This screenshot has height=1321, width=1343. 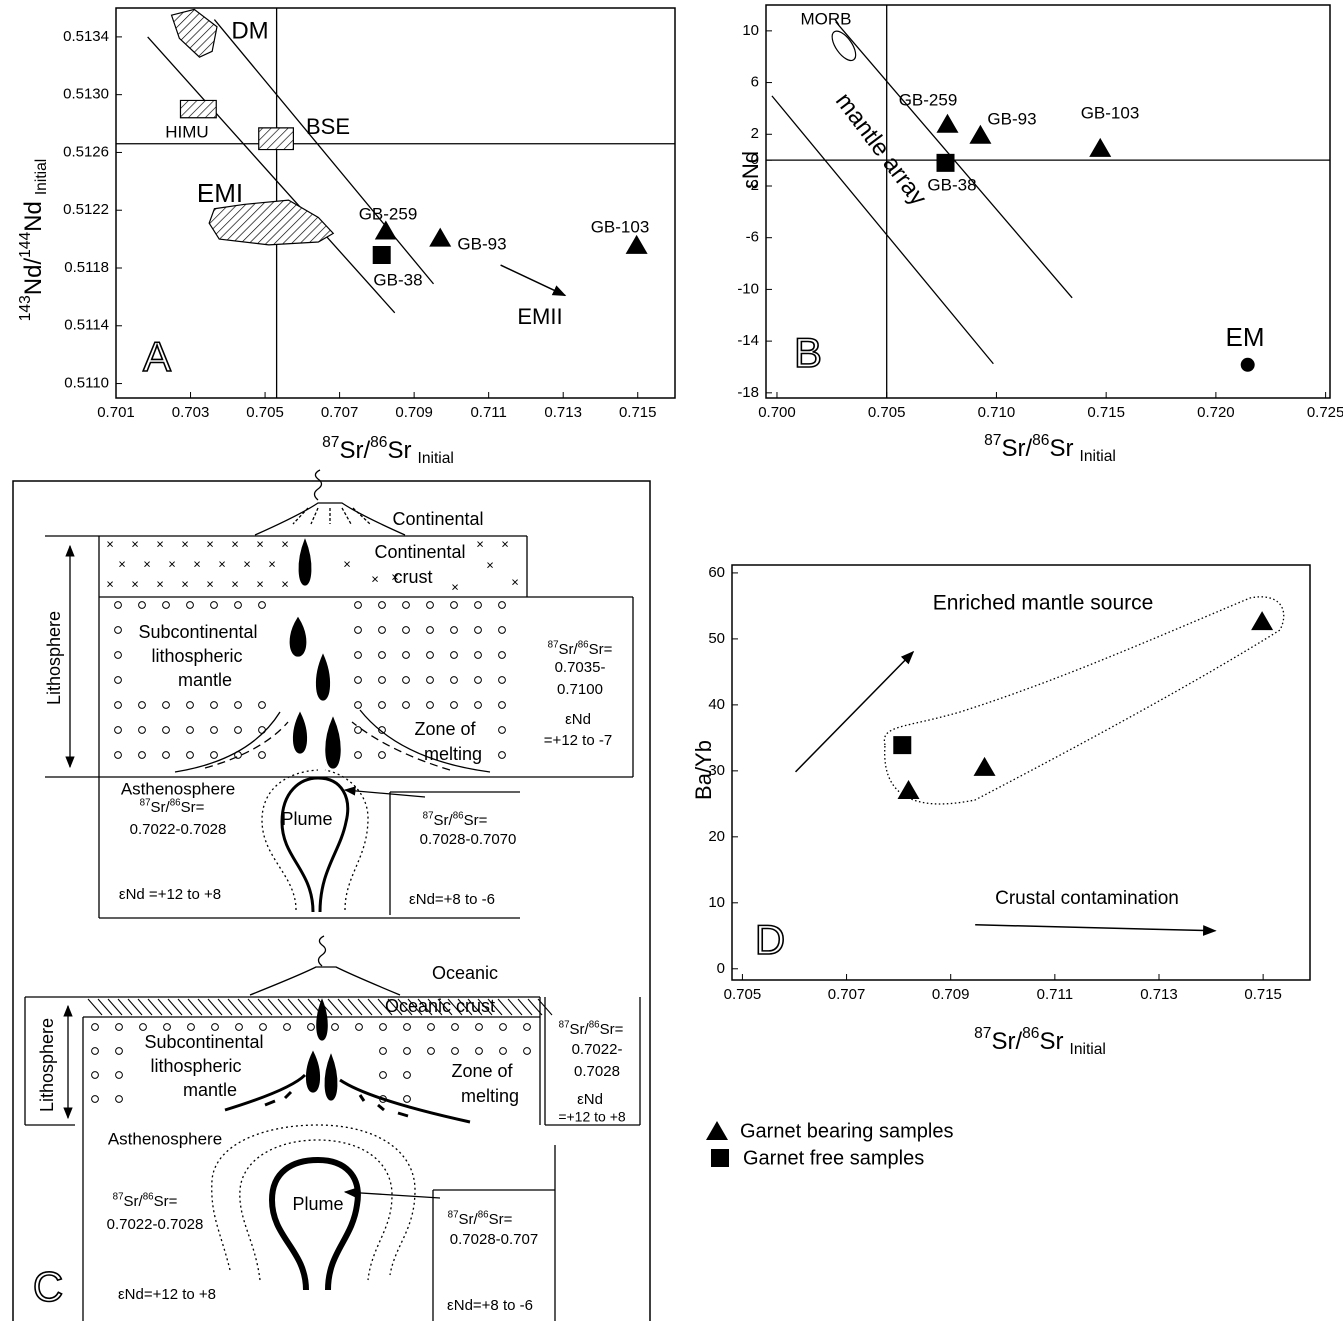 What do you see at coordinates (445, 729) in the screenshot?
I see `diagram-label: Zone of` at bounding box center [445, 729].